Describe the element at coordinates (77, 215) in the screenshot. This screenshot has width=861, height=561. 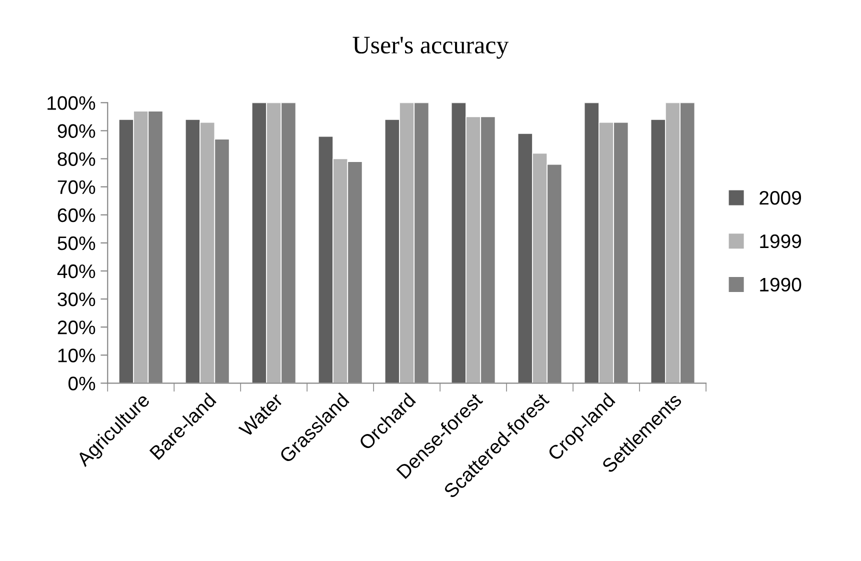
I see `y-tick-label: 60%` at that location.